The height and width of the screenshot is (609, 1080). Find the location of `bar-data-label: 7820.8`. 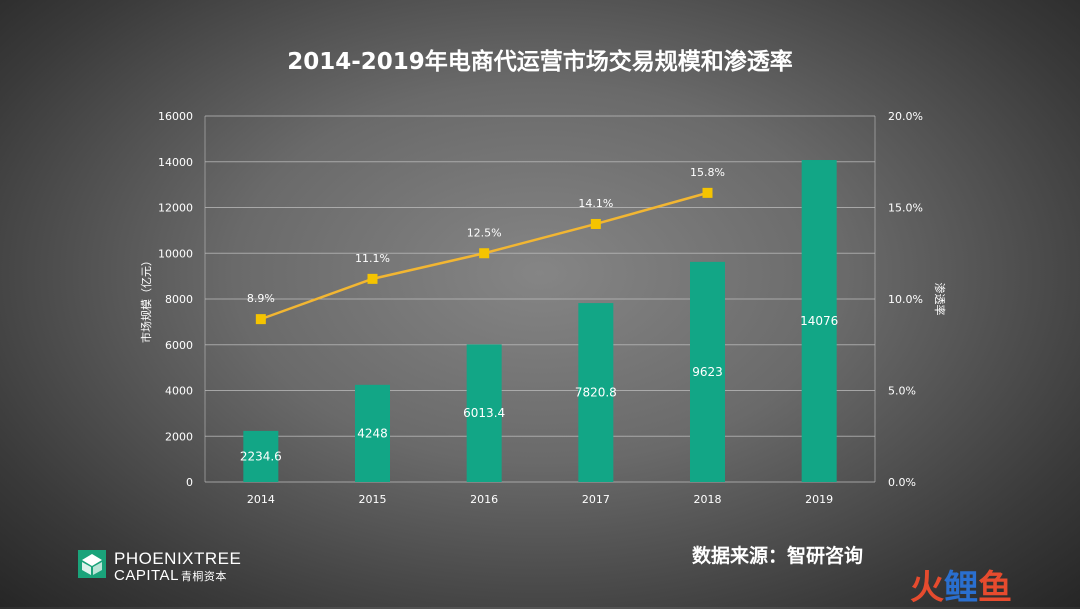

bar-data-label: 7820.8 is located at coordinates (596, 393).